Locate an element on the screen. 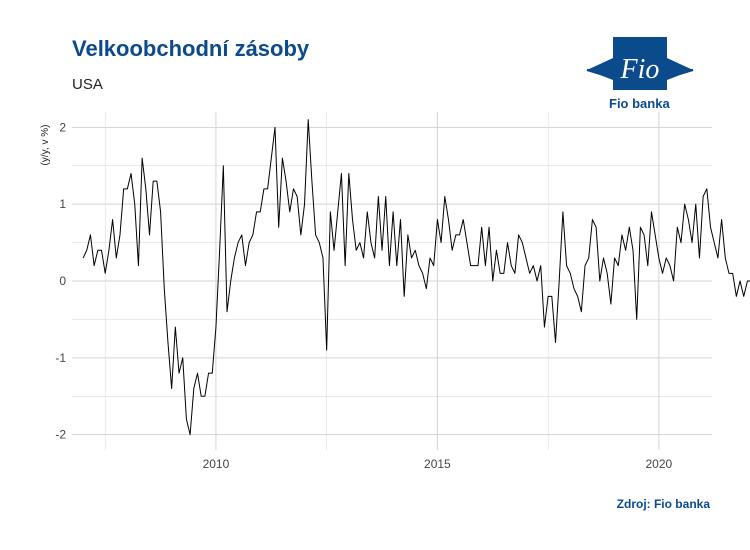  fio-banka-logo: Fio is located at coordinates (640, 63).